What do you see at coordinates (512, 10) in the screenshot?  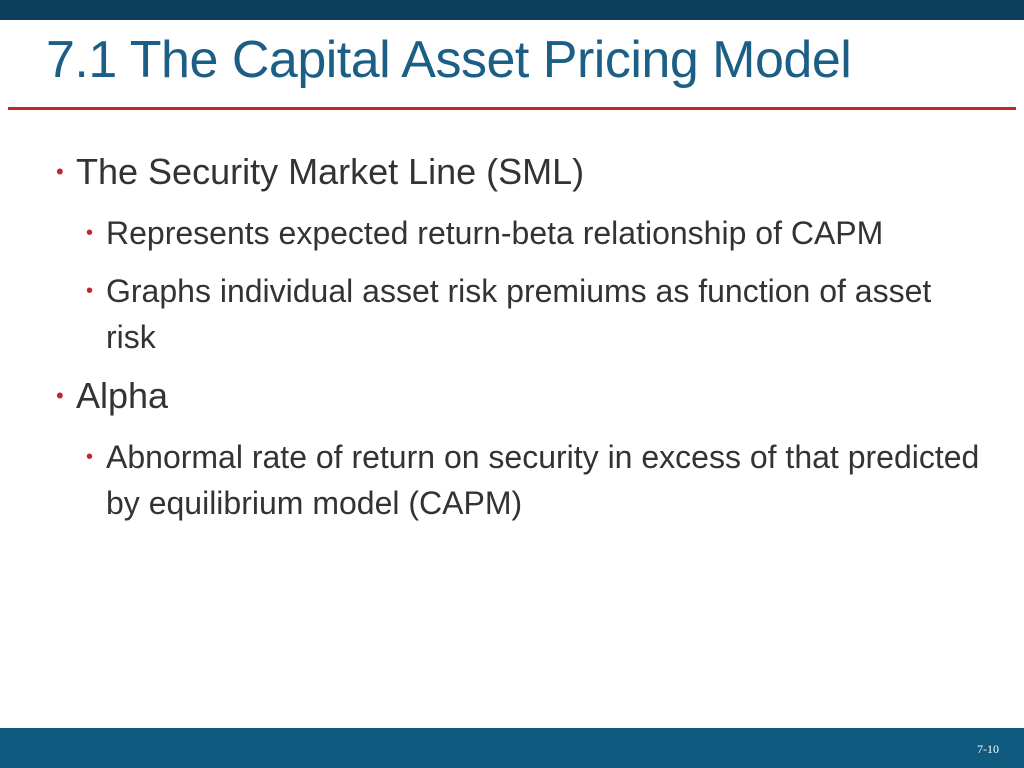 I see `top-banner` at bounding box center [512, 10].